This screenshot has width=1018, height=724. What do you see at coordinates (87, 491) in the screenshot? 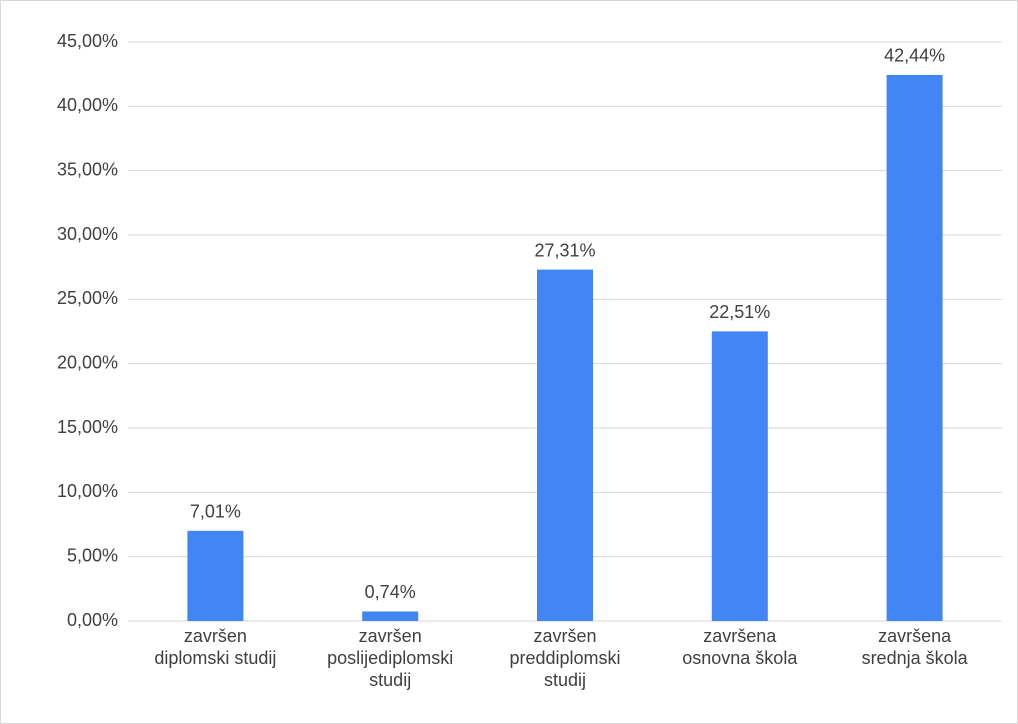
I see `y-tick-label: 10,00%` at bounding box center [87, 491].